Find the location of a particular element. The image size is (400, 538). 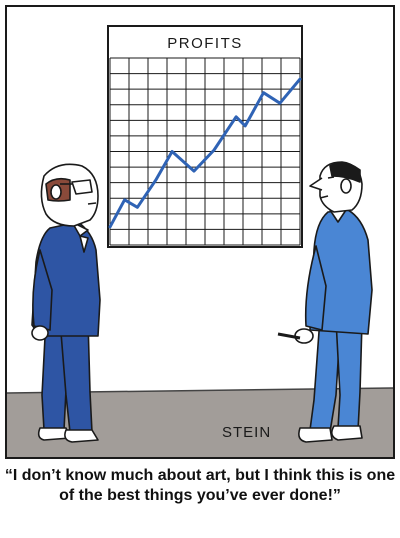

left-man-ear is located at coordinates (56, 192).